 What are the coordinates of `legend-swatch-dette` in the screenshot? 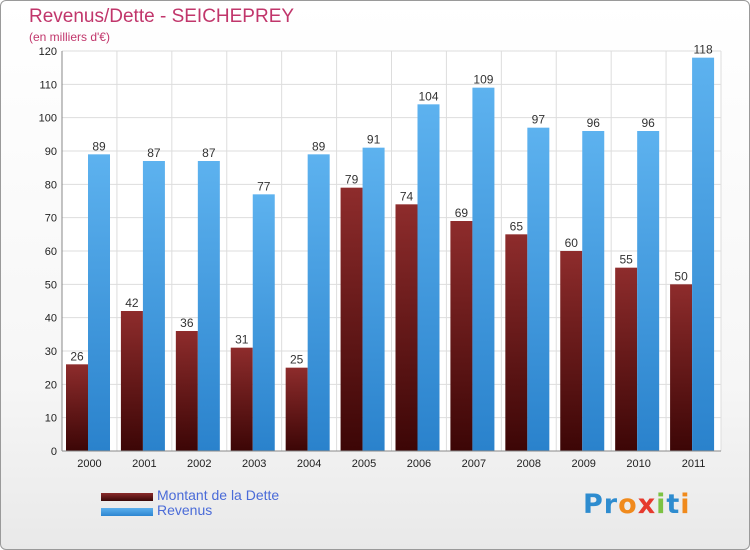 It's located at (127, 497).